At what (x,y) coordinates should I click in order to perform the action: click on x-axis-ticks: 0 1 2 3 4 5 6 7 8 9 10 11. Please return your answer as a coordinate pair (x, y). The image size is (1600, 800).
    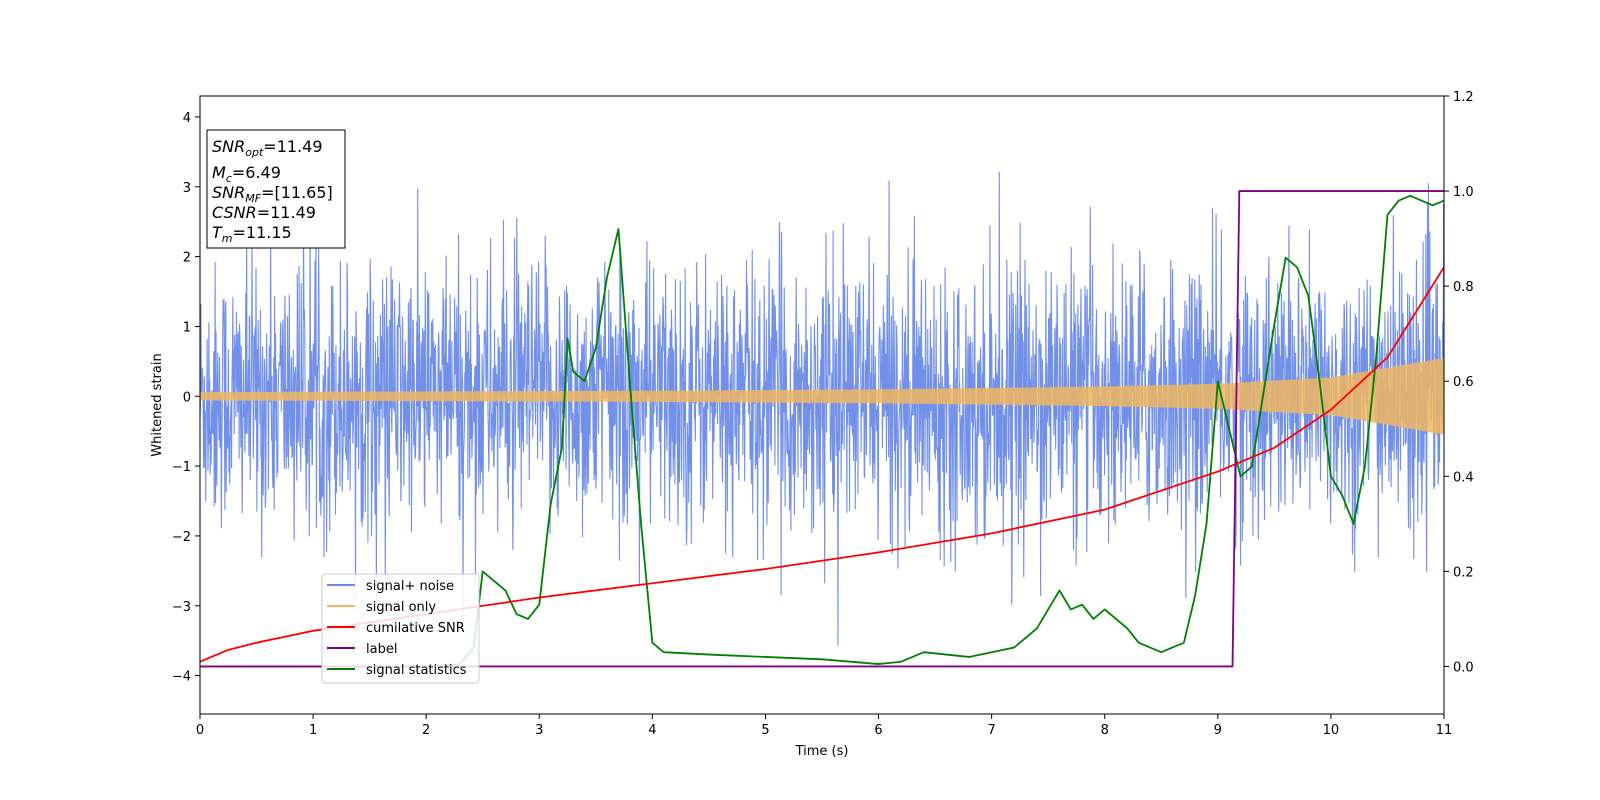
    Looking at the image, I should click on (824, 726).